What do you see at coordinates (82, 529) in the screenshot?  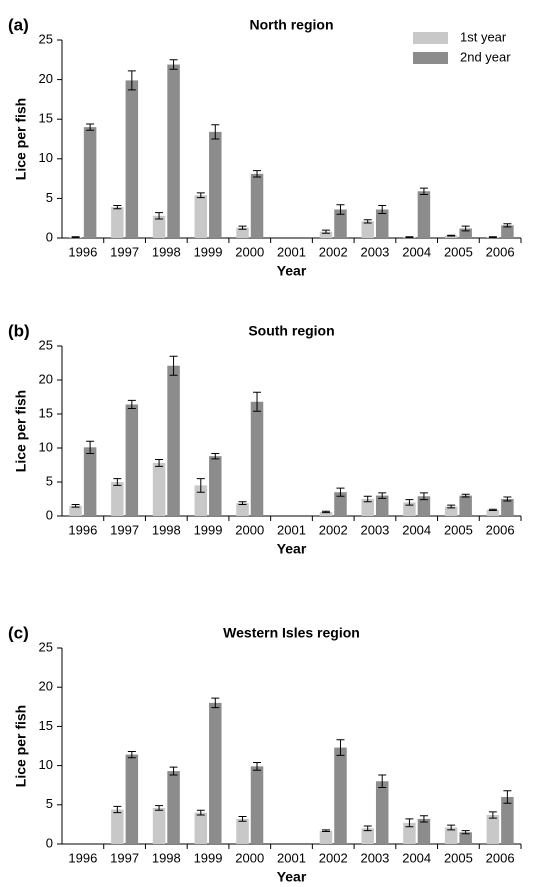 I see `x-tick-label: 1996` at bounding box center [82, 529].